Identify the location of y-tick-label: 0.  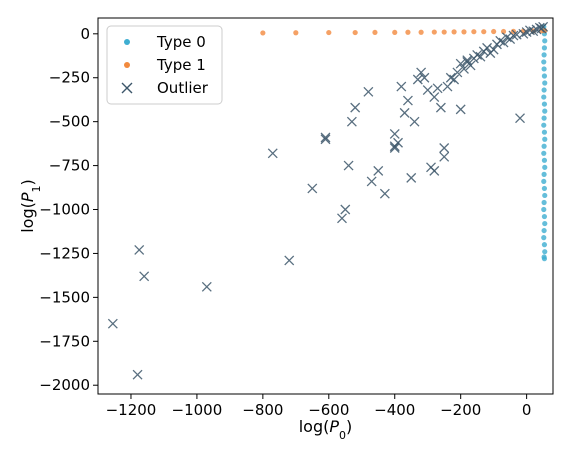
(85, 34).